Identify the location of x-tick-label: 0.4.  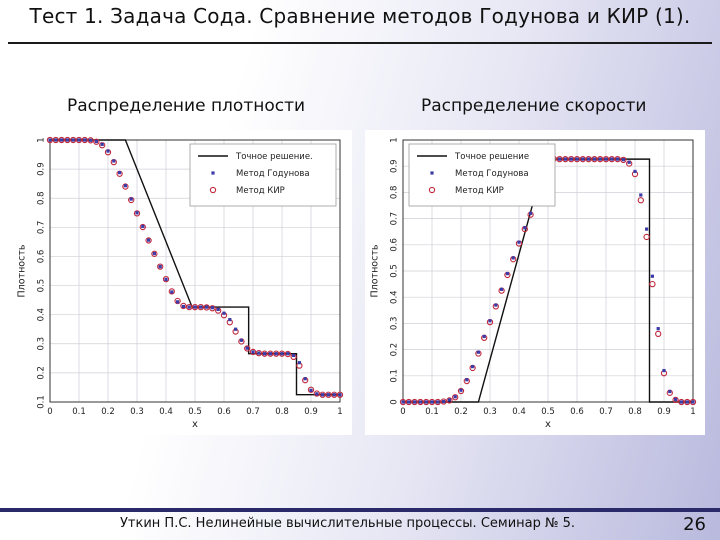
(519, 412).